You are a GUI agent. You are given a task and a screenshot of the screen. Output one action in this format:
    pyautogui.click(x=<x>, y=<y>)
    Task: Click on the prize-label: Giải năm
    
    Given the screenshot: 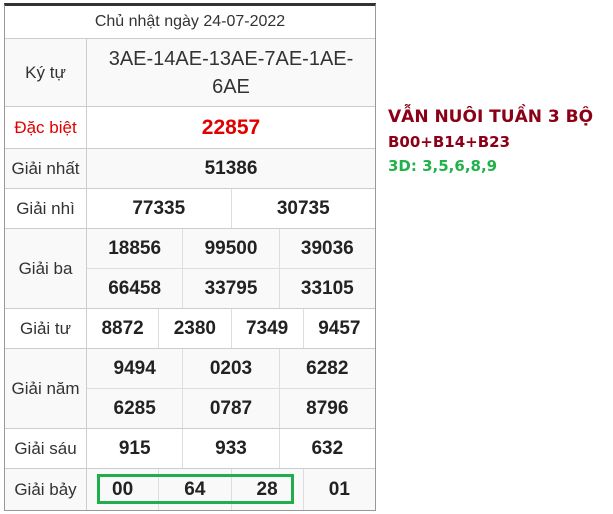 What is the action you would take?
    pyautogui.click(x=46, y=388)
    